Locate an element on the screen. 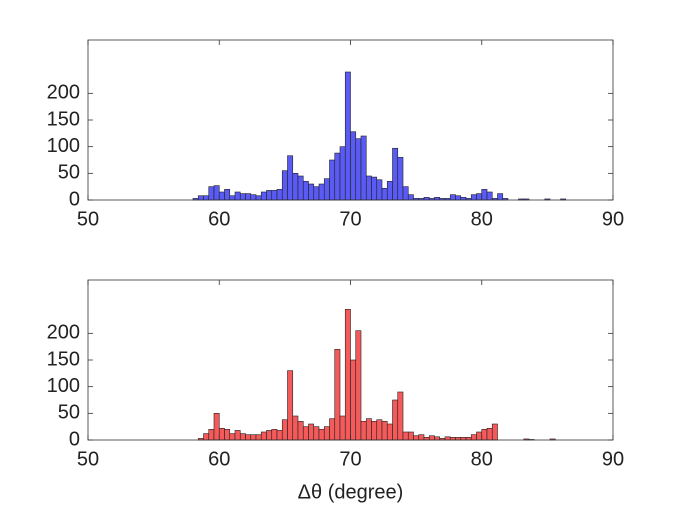 Image resolution: width=677 pixels, height=508 pixels. y-tick-label: 200 is located at coordinates (63, 333).